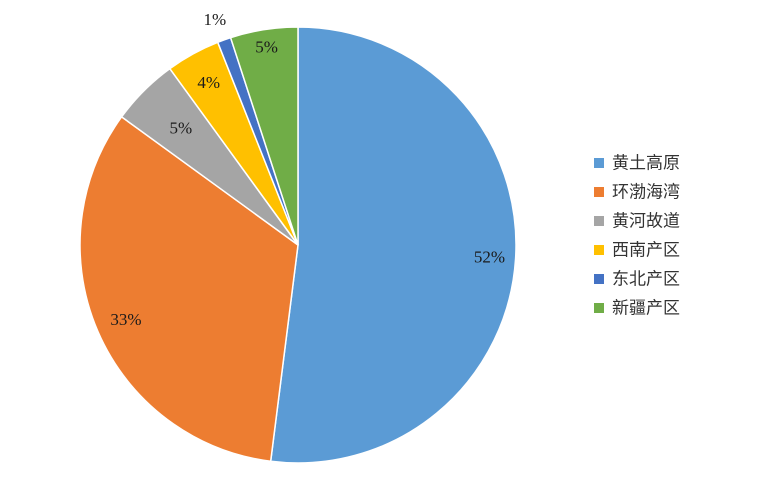 This screenshot has width=757, height=488. What do you see at coordinates (214, 19) in the screenshot?
I see `slice-data-label: 1%` at bounding box center [214, 19].